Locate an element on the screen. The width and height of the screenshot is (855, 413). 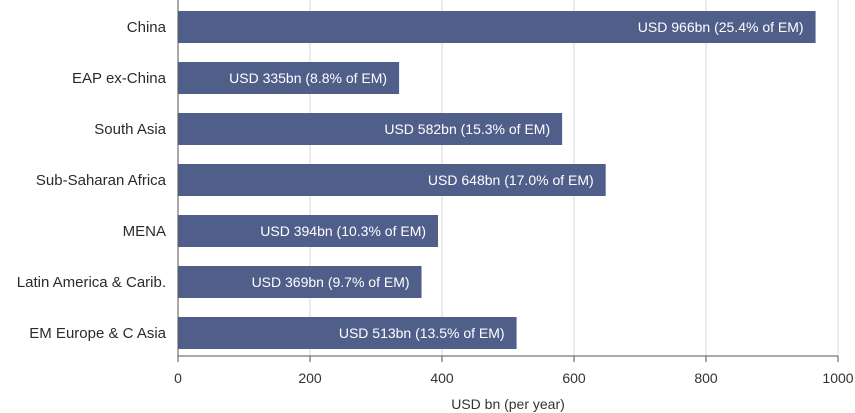
x-tick-label: 0 is located at coordinates (178, 378).